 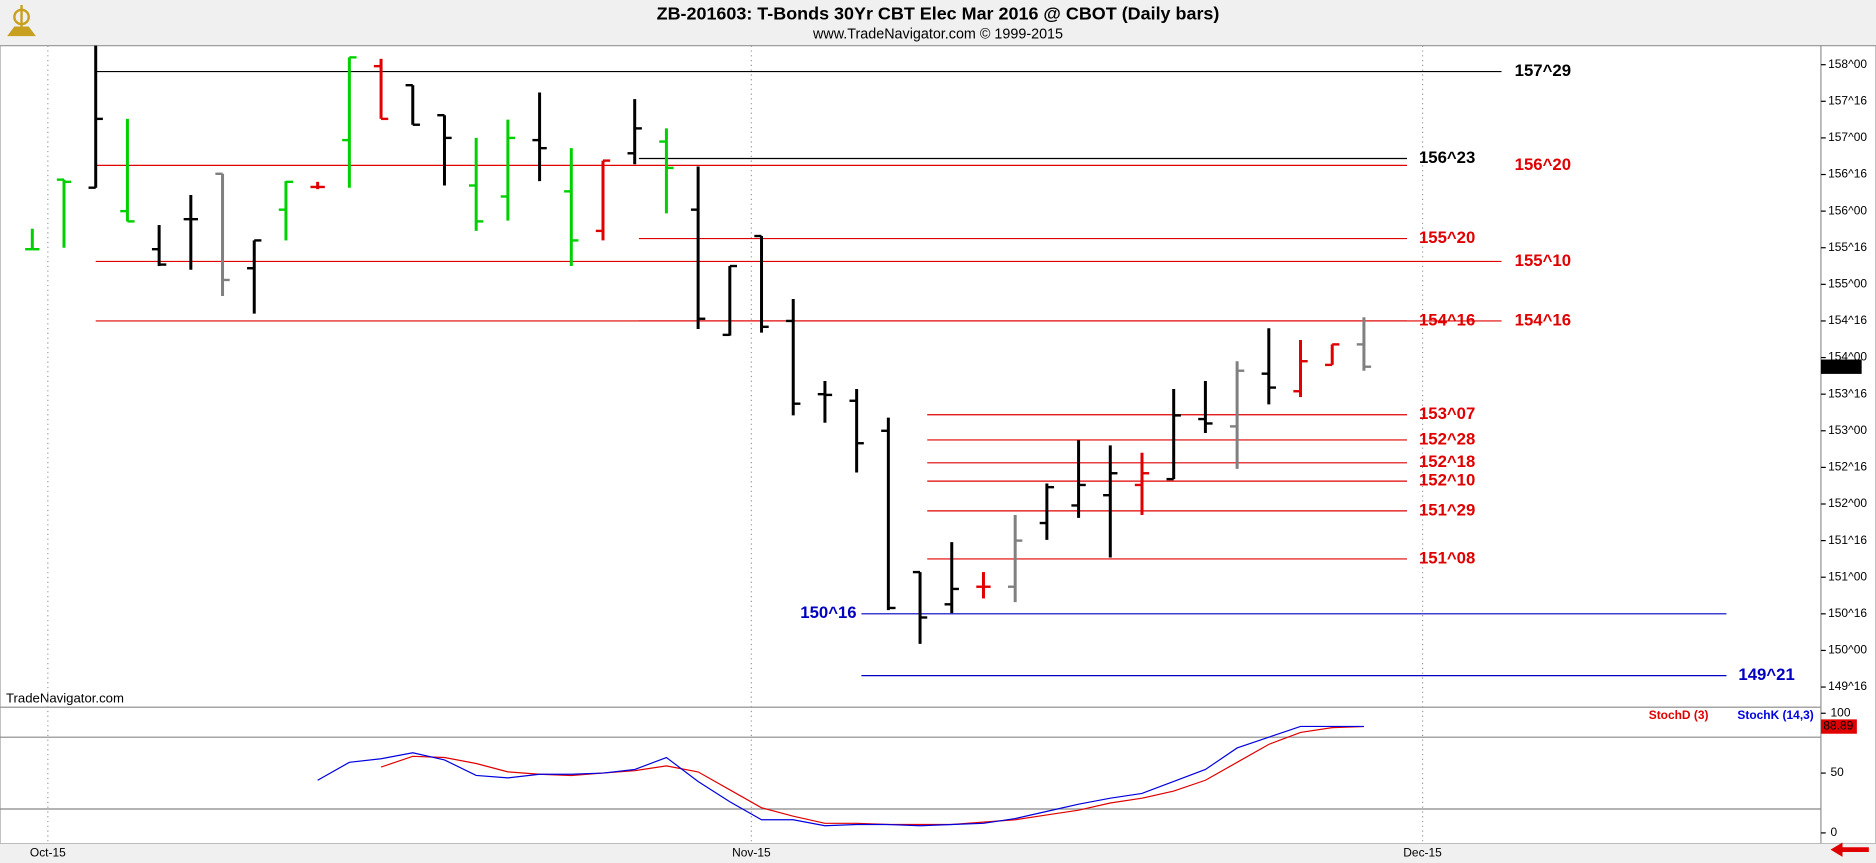 What do you see at coordinates (1847, 174) in the screenshot?
I see `y-tick-label: 156^16` at bounding box center [1847, 174].